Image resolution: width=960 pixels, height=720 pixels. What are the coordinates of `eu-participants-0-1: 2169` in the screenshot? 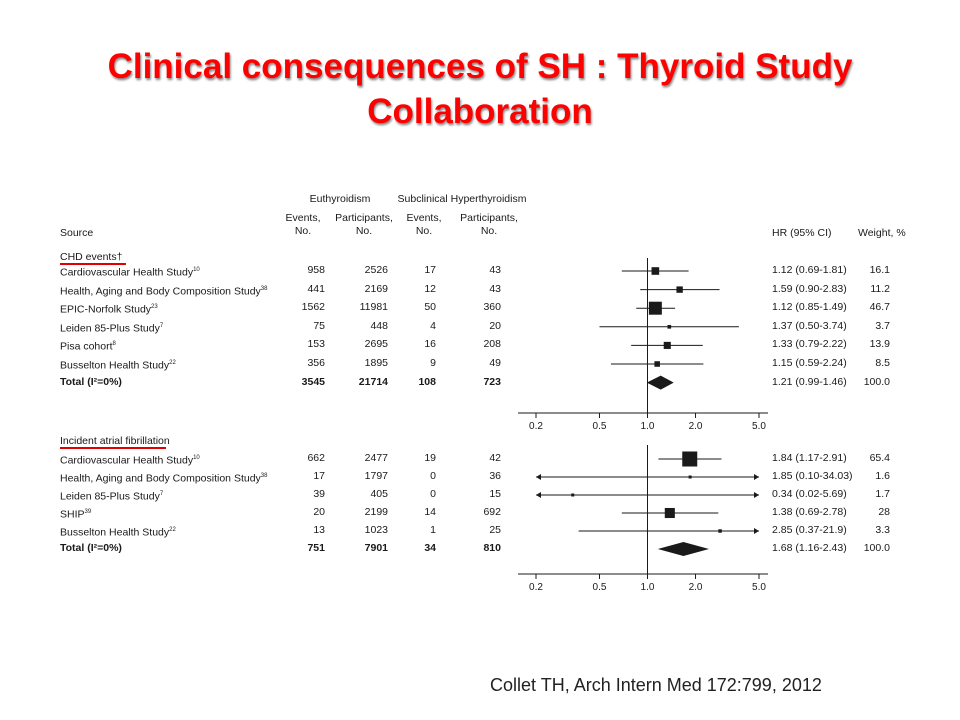 It's located at (376, 288).